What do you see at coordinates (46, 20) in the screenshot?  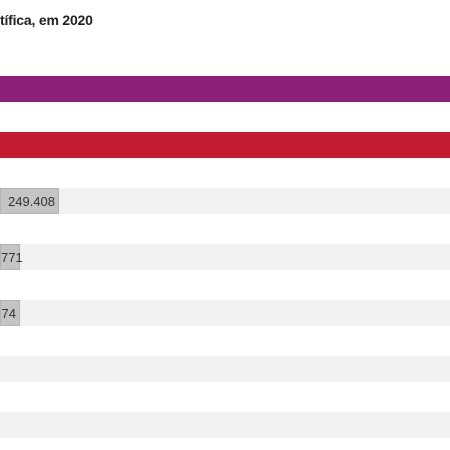 I see `chart-title: tífica, em 2020` at bounding box center [46, 20].